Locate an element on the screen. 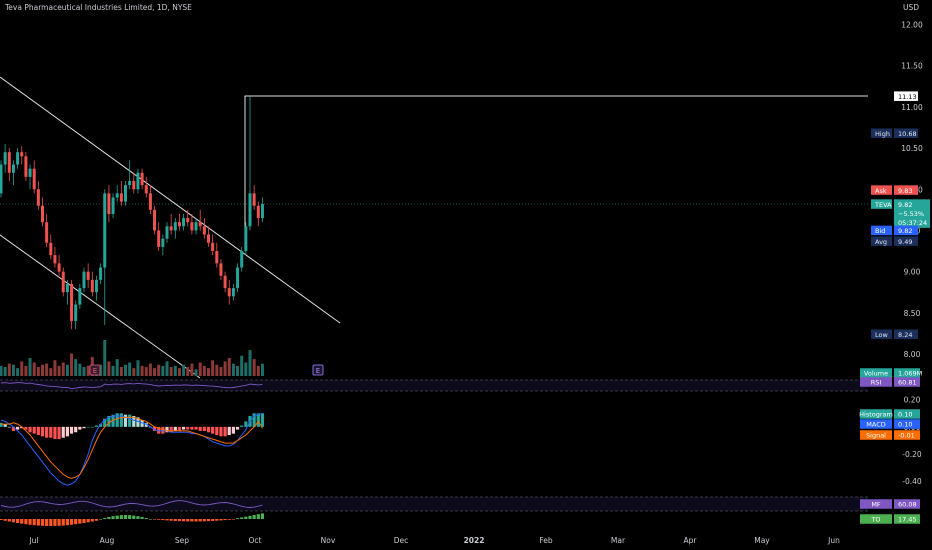 This screenshot has height=550, width=932. indicator-legend-name: Histogram is located at coordinates (876, 415).